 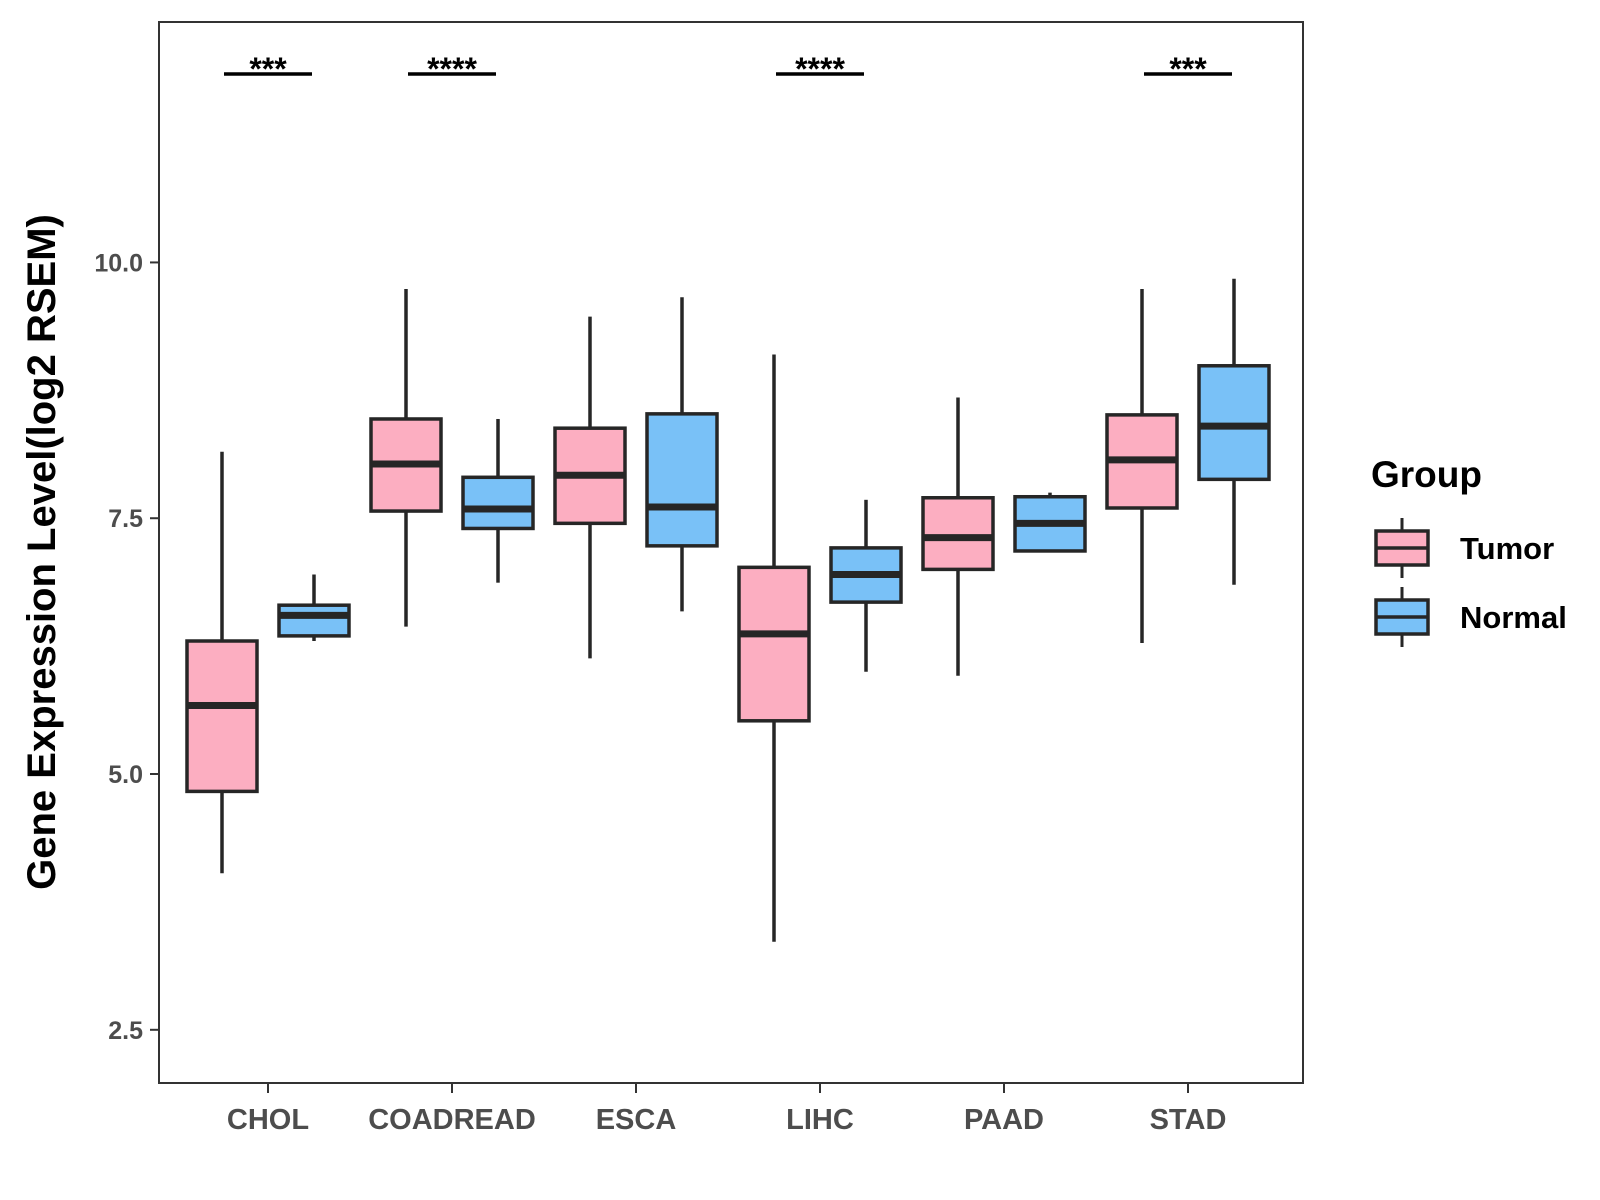 I want to click on y-axis: 2.5 5.0 7.5 10.0, so click(x=126, y=647).